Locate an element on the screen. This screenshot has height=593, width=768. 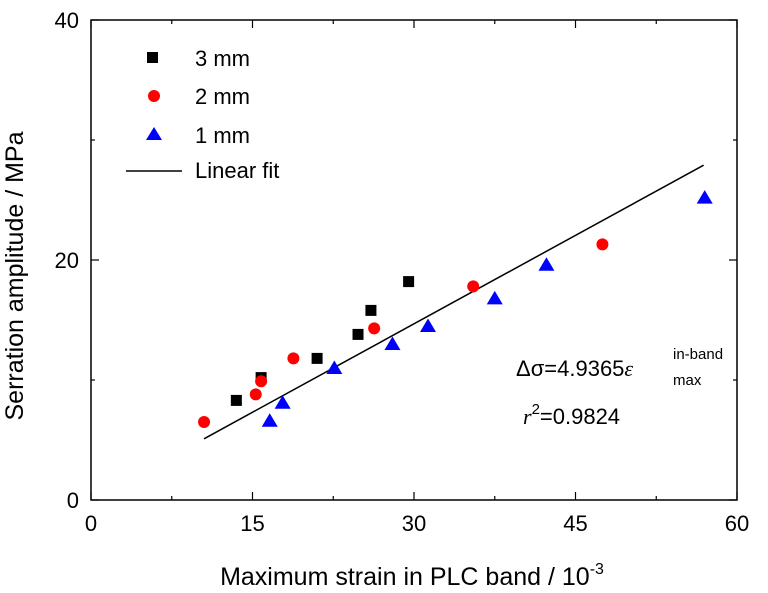
x-axis-title-text: Maximum strain in PLC band / 10 is located at coordinates (405, 577).